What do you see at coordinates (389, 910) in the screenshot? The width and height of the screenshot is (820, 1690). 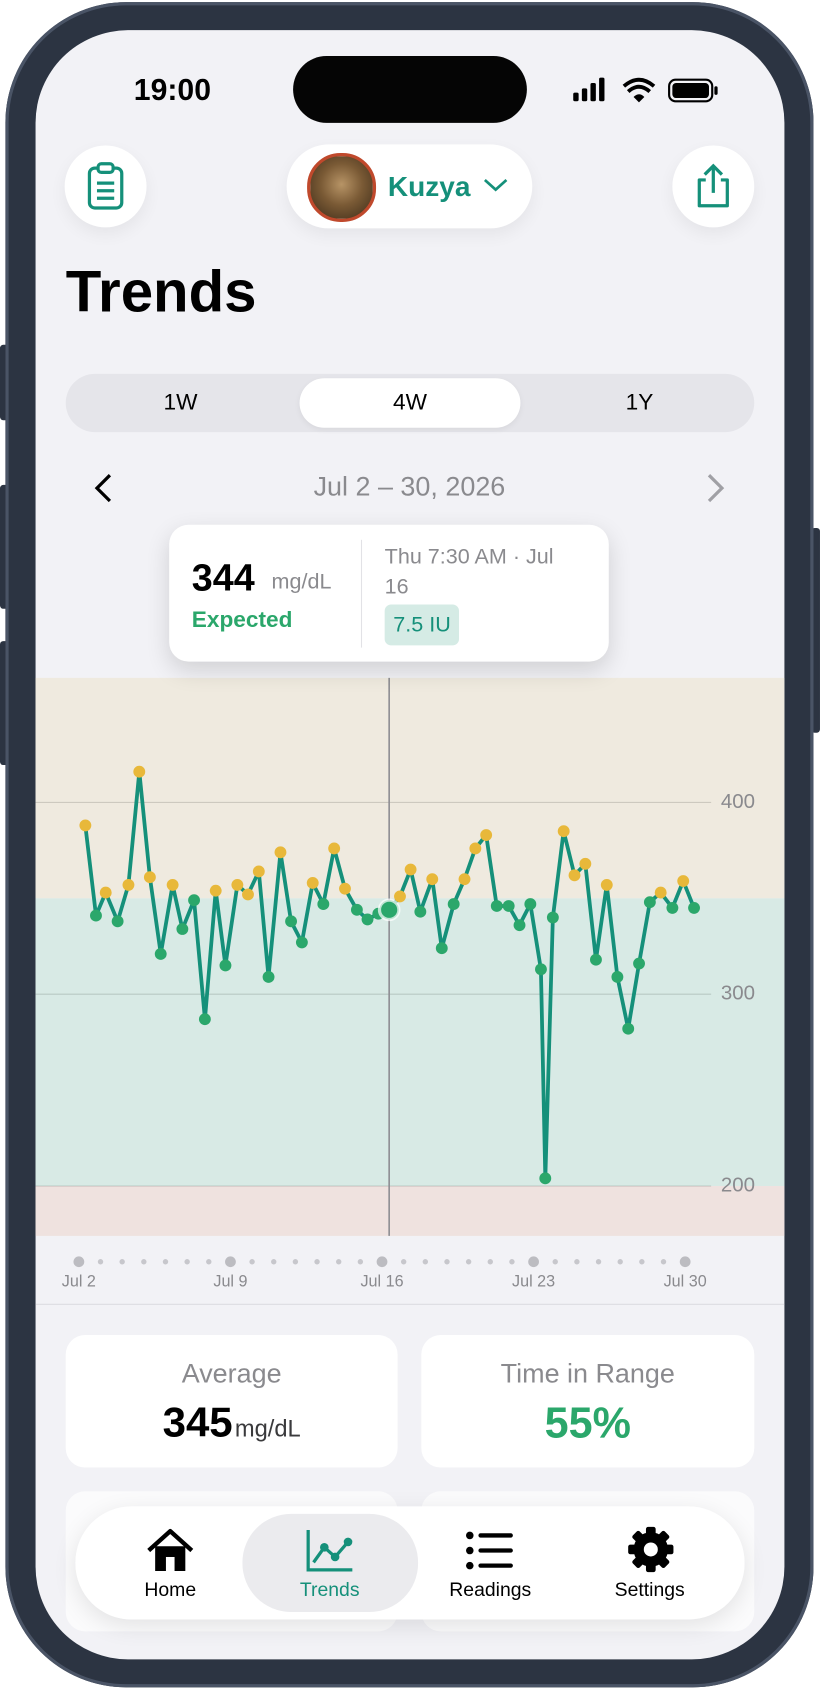 I see `selected-point` at bounding box center [389, 910].